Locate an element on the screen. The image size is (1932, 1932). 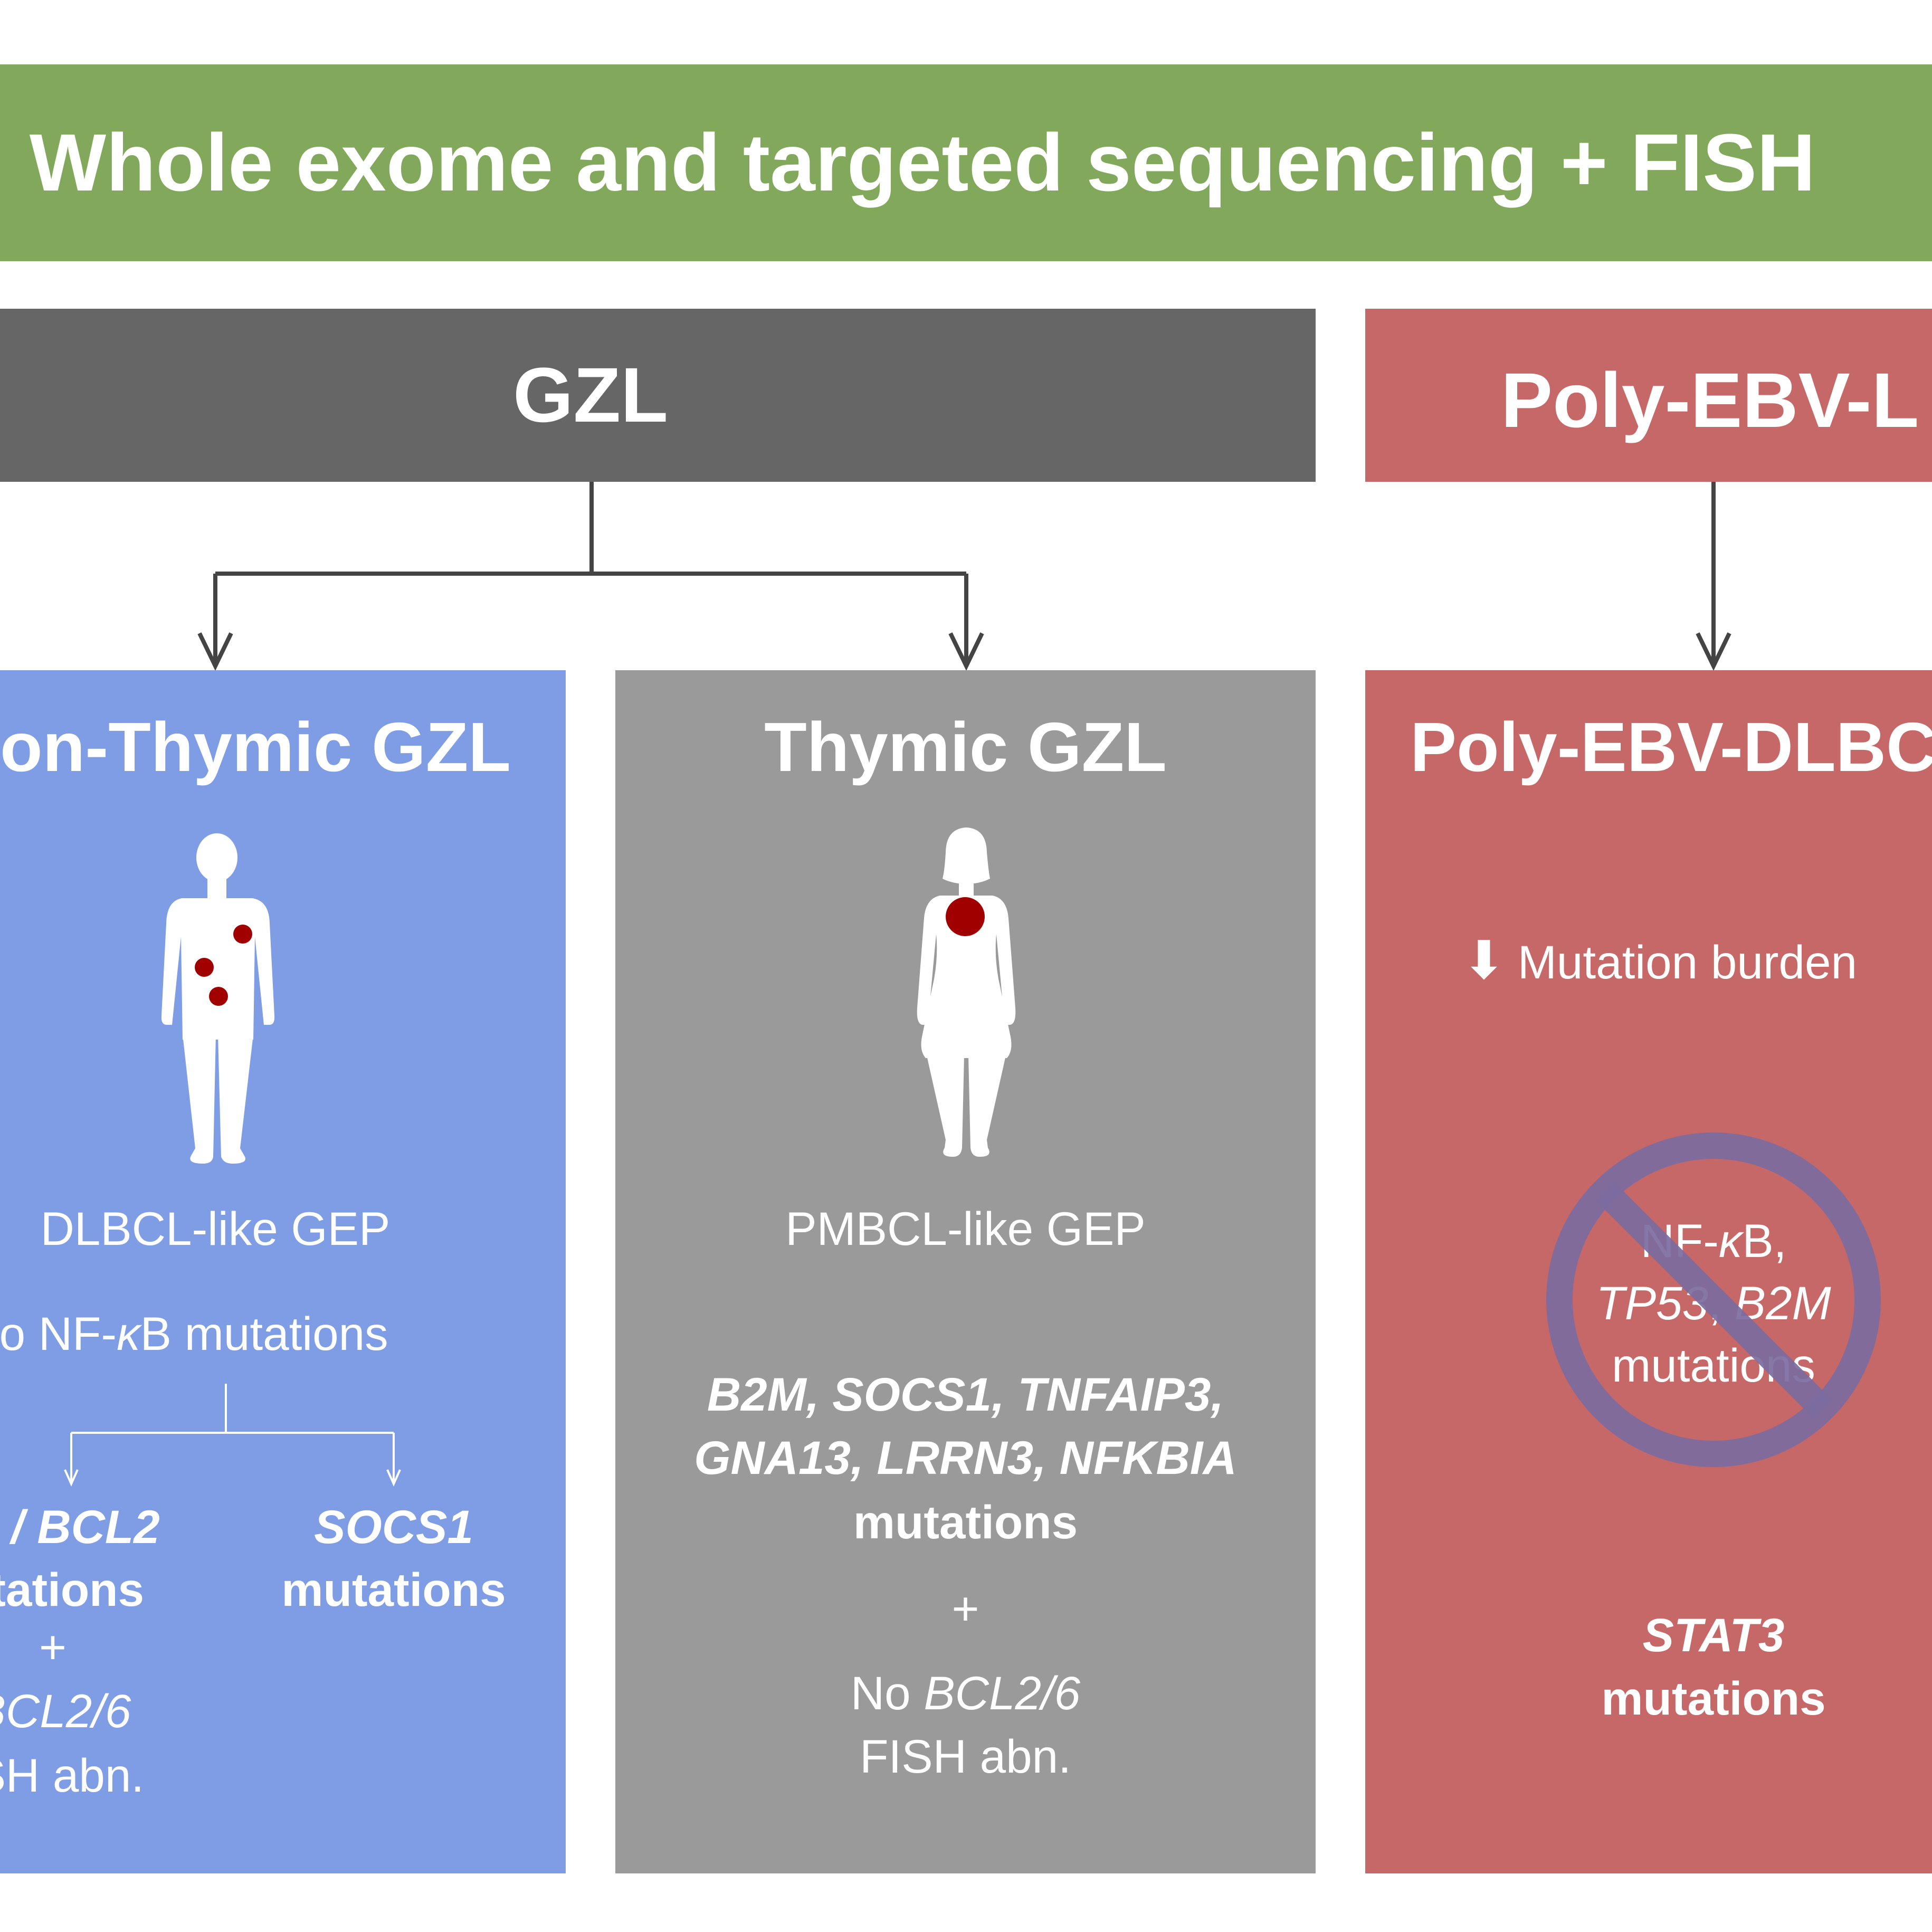
gzl-label: GZL is located at coordinates (590, 395).